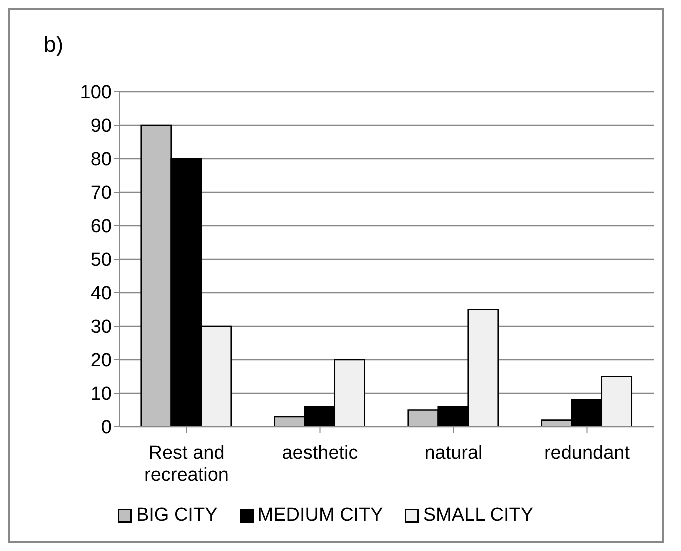  I want to click on legend-label: SMALL CITY, so click(478, 516).